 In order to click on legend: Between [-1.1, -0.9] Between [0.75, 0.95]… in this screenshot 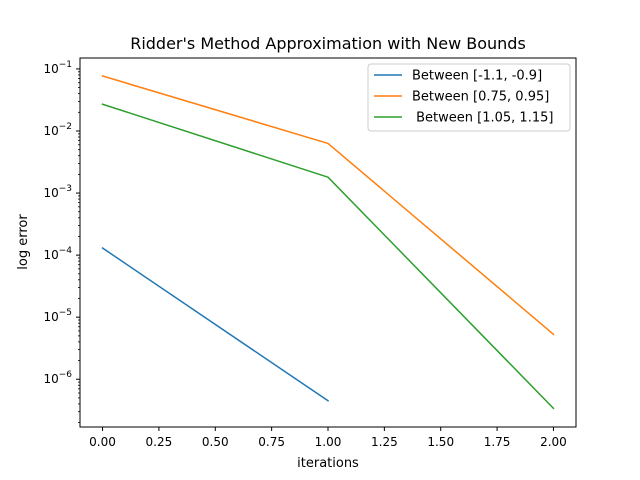, I will do `click(469, 97)`.